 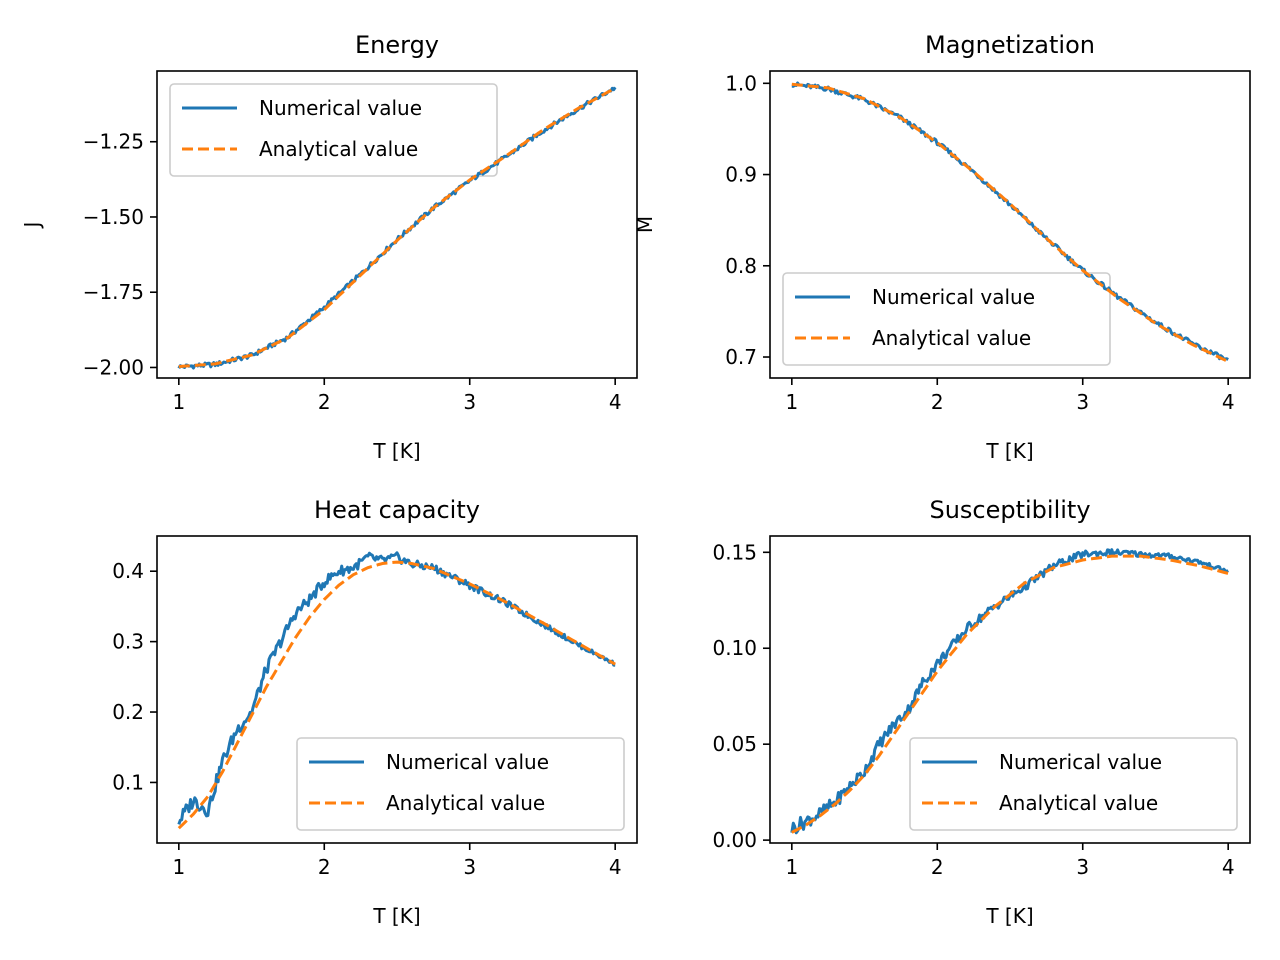 What do you see at coordinates (615, 867) in the screenshot?
I see `heat-capacity-x-tick-label: 4` at bounding box center [615, 867].